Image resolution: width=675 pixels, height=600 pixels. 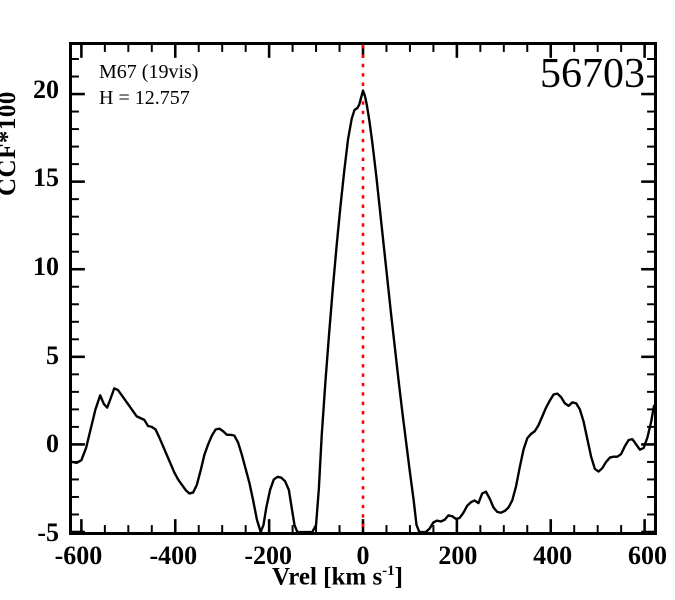 I want to click on y-tick-label: 15, so click(x=46, y=178).